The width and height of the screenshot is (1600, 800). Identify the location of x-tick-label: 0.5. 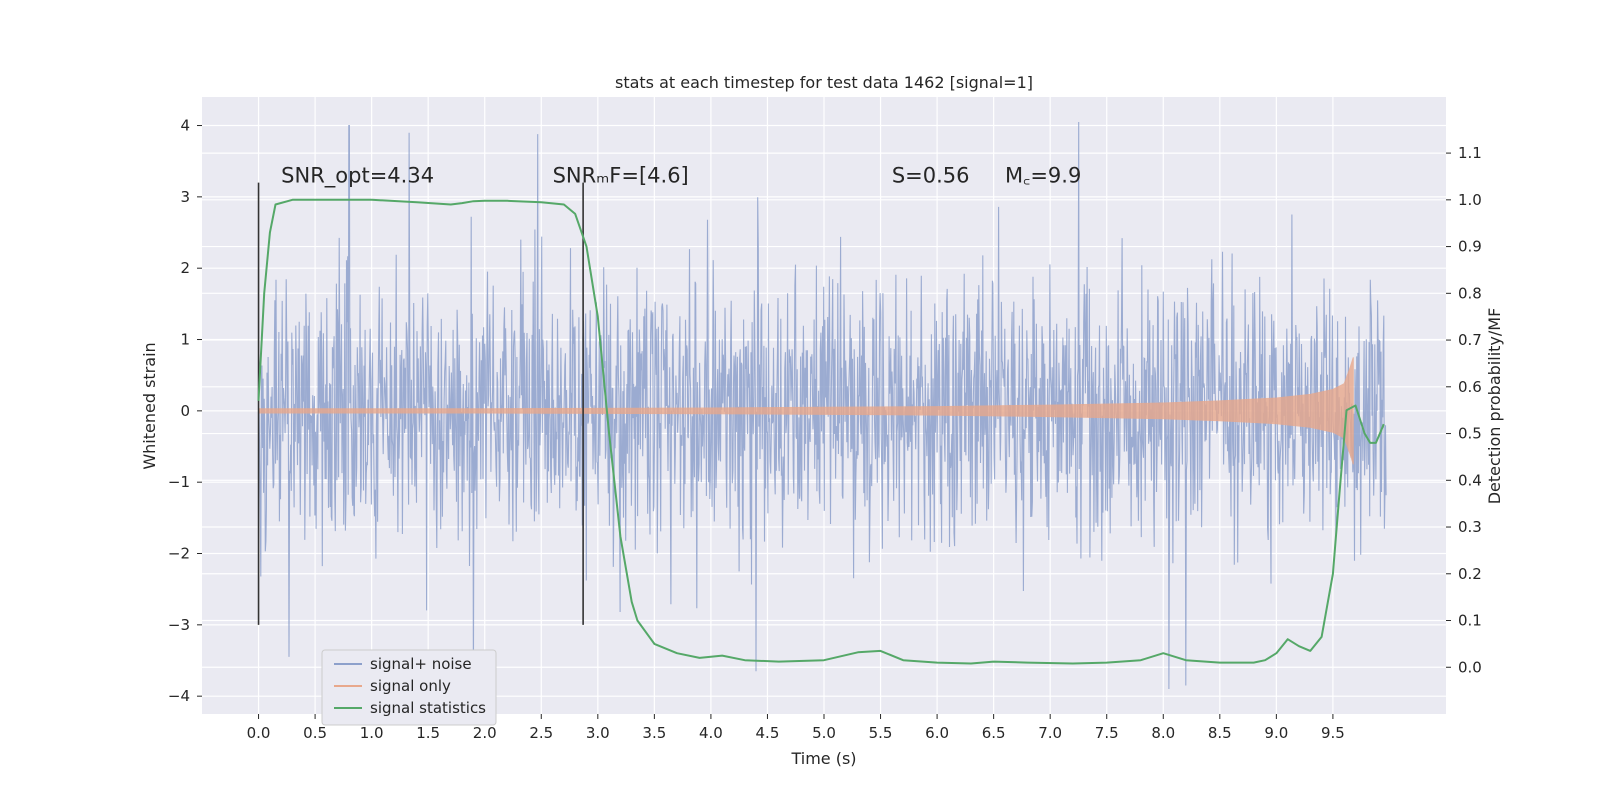
(315, 733).